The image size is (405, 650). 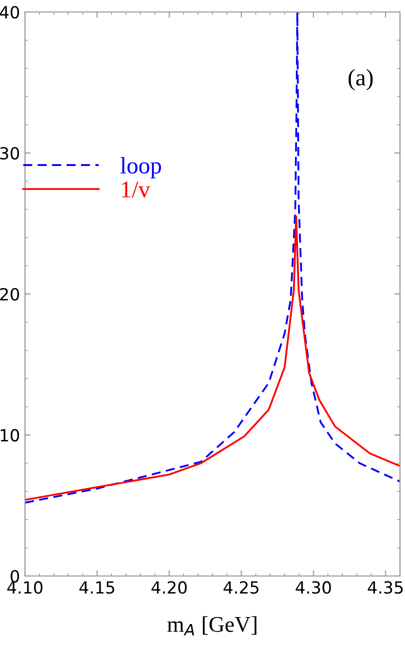 I want to click on x-tick-label: 4.10, so click(x=24, y=587).